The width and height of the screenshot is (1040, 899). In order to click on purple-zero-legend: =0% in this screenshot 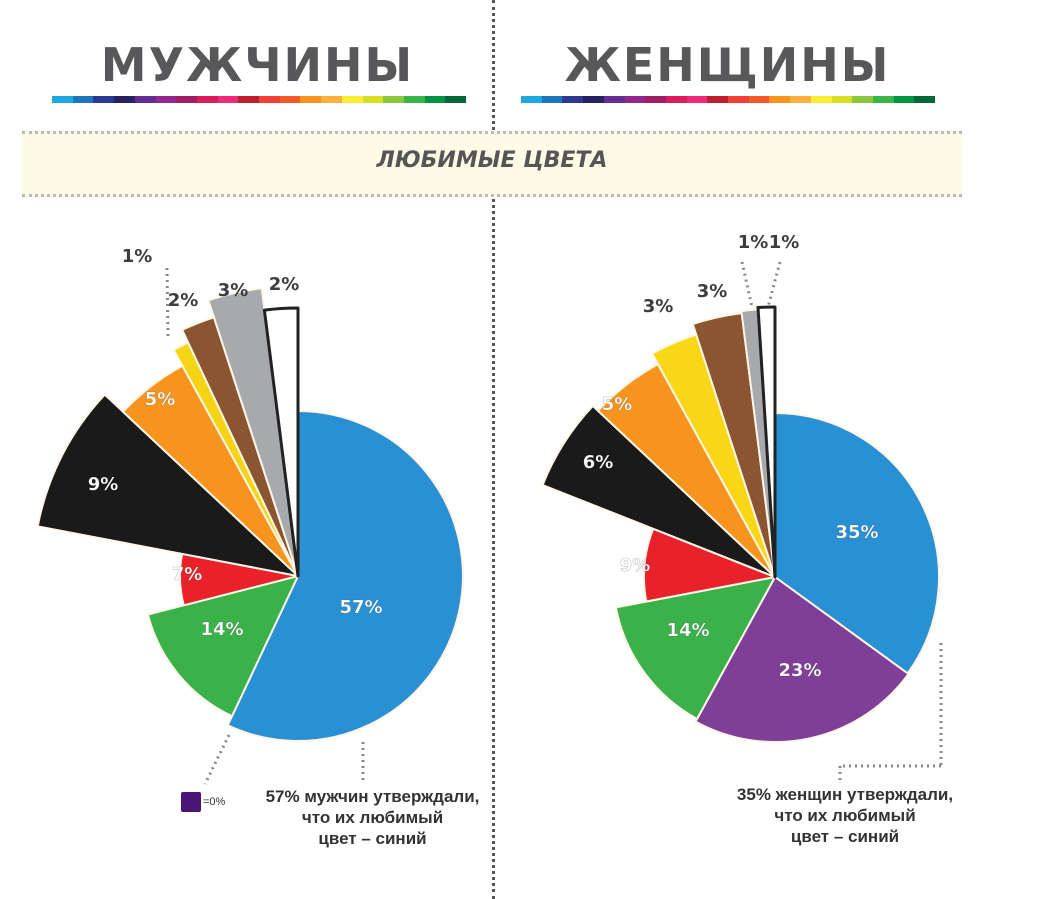, I will do `click(203, 802)`.